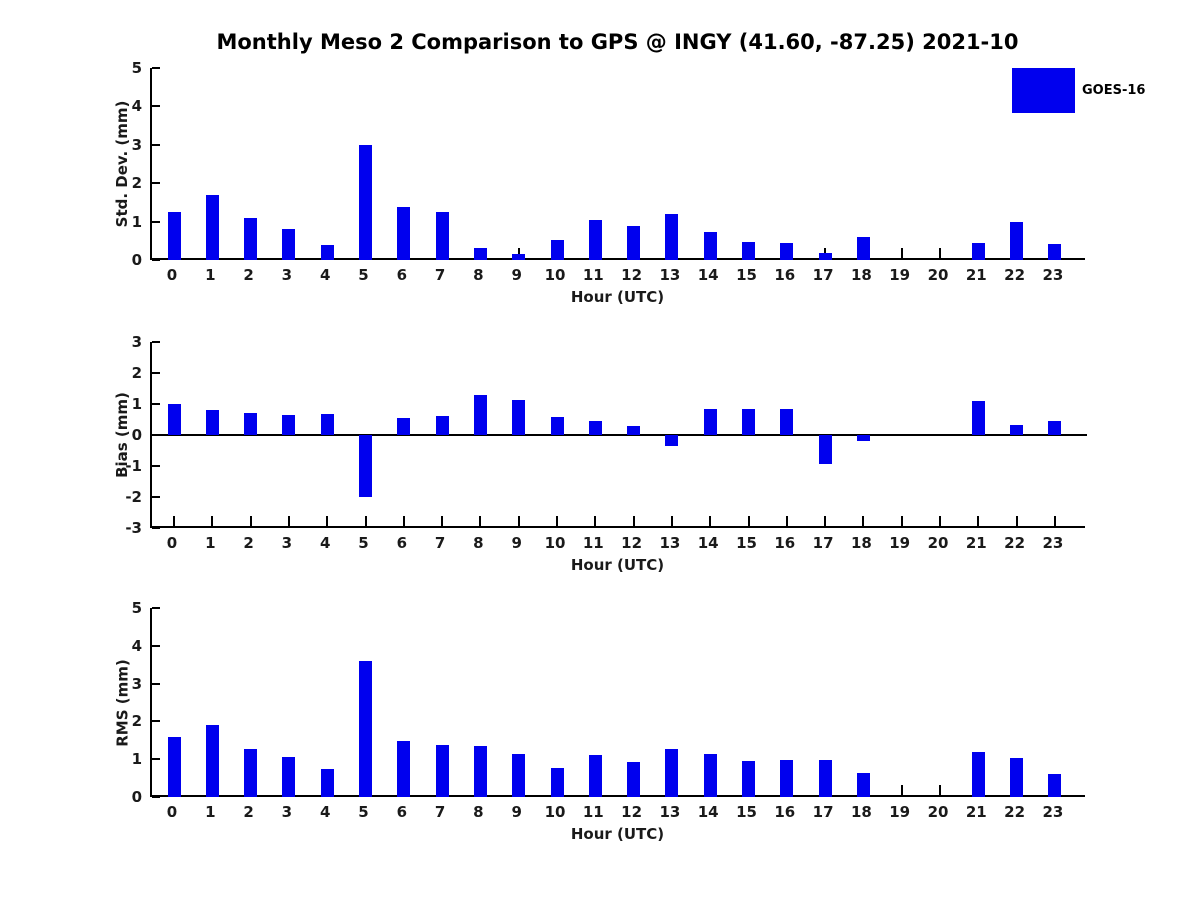 This screenshot has width=1200, height=900. I want to click on x-tick-label: 22, so click(1015, 543).